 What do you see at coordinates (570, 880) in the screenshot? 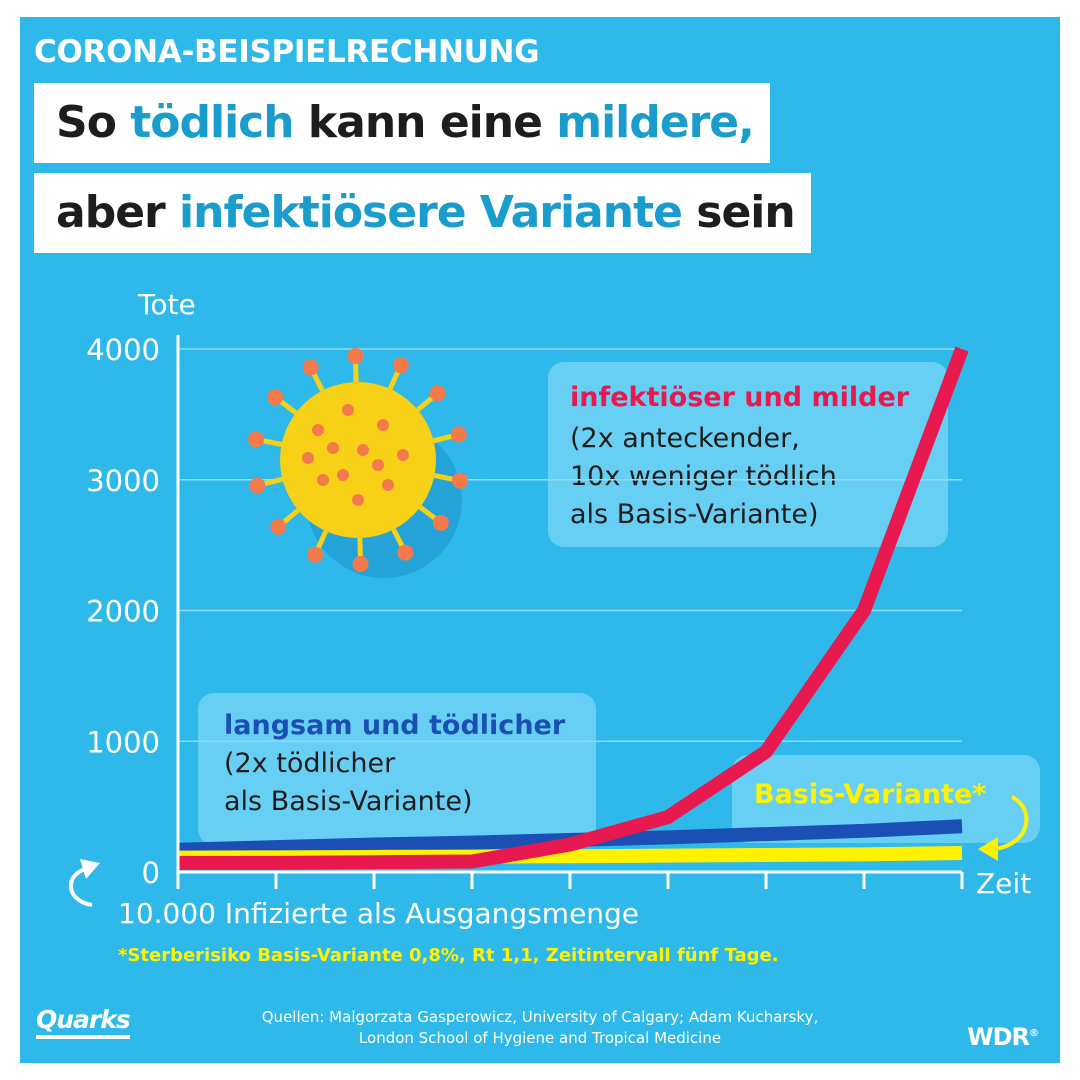
I see `x-ticks` at bounding box center [570, 880].